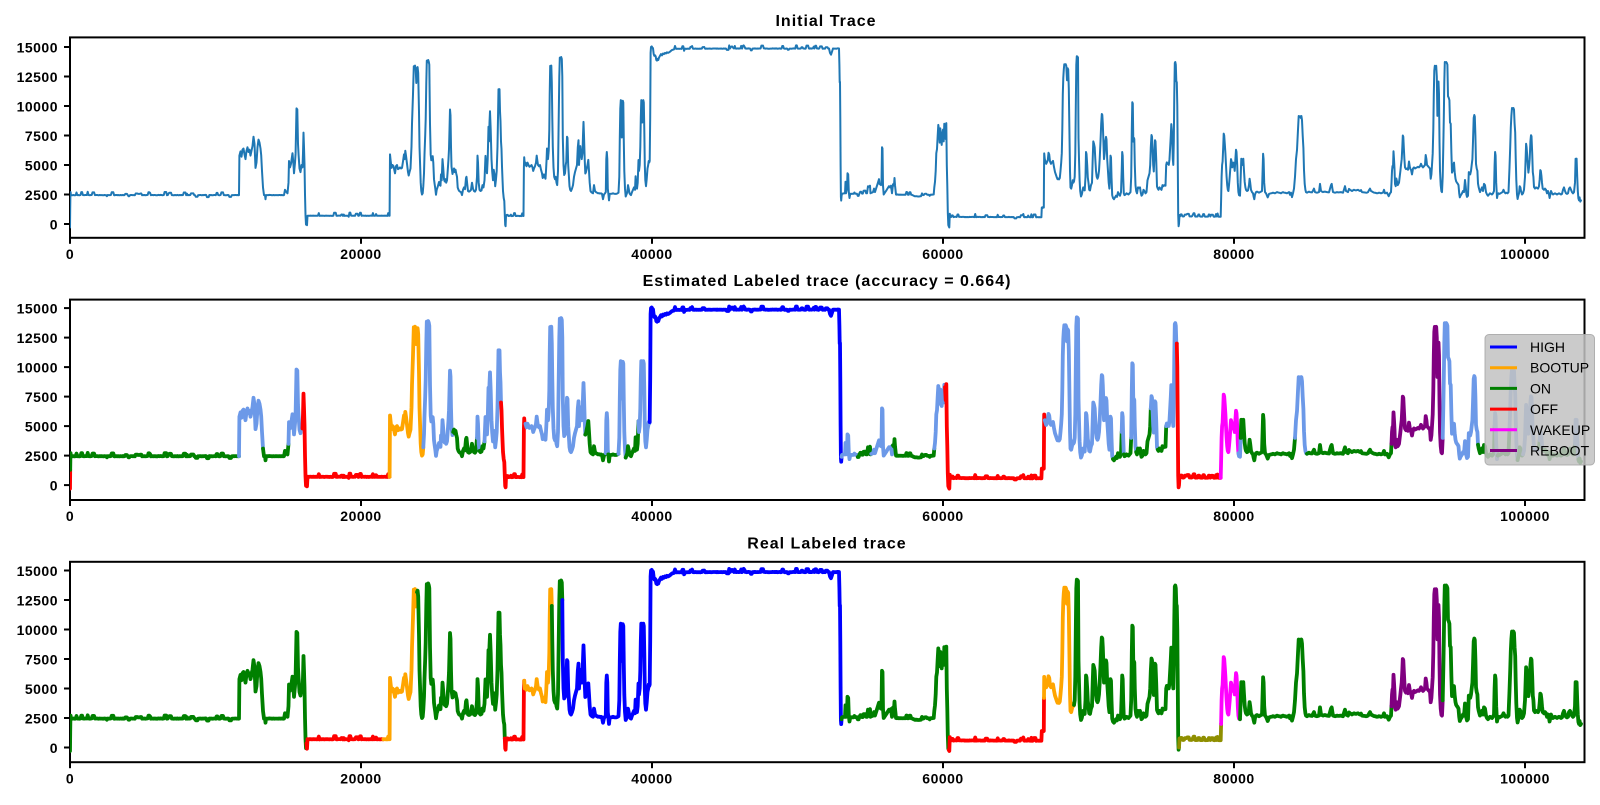 Image resolution: width=1600 pixels, height=805 pixels. I want to click on svg-text: Real Labeled trace, so click(826, 543).